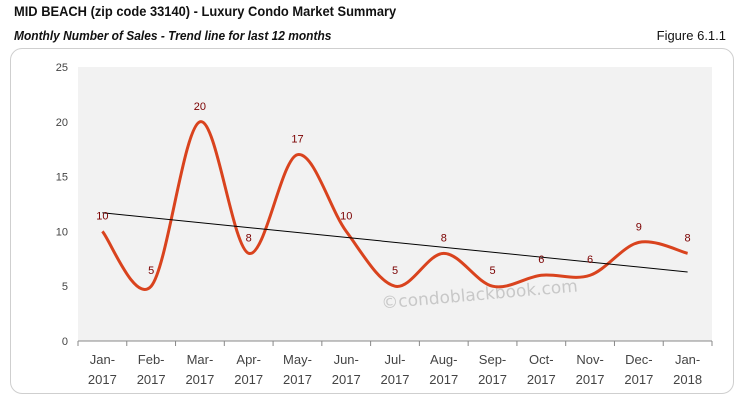 The width and height of the screenshot is (742, 402). Describe the element at coordinates (443, 359) in the screenshot. I see `x-tick-label: Aug-` at that location.